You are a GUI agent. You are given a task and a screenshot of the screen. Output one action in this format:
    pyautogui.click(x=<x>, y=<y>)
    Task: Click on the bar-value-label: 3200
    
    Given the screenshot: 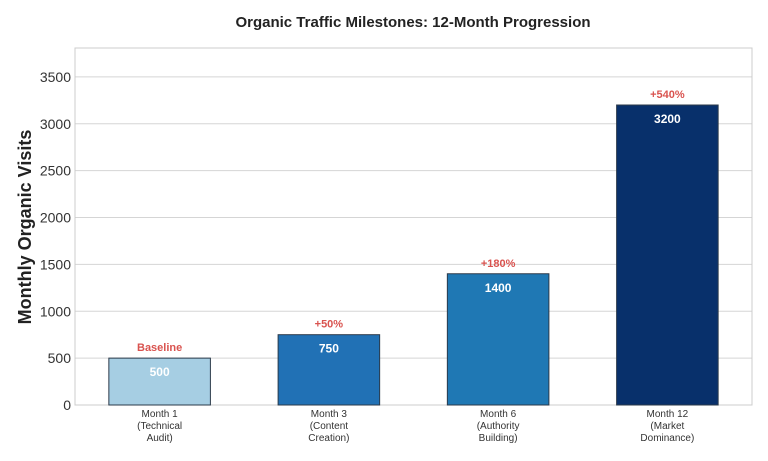 What is the action you would take?
    pyautogui.click(x=667, y=119)
    